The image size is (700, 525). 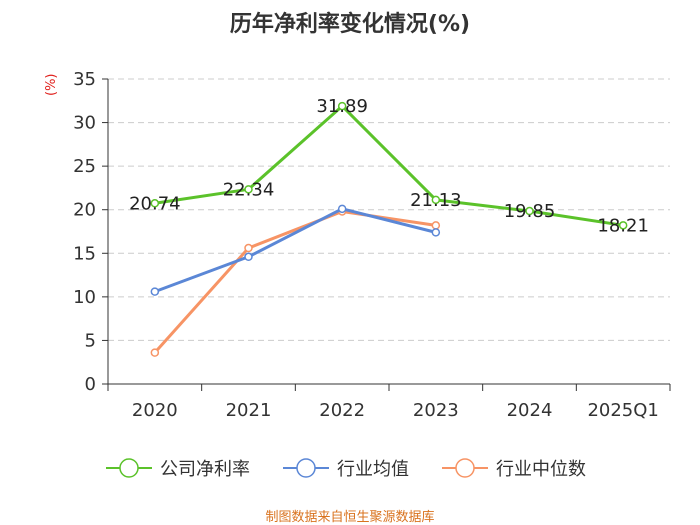 I want to click on y-tick-label: 0, so click(x=90, y=384).